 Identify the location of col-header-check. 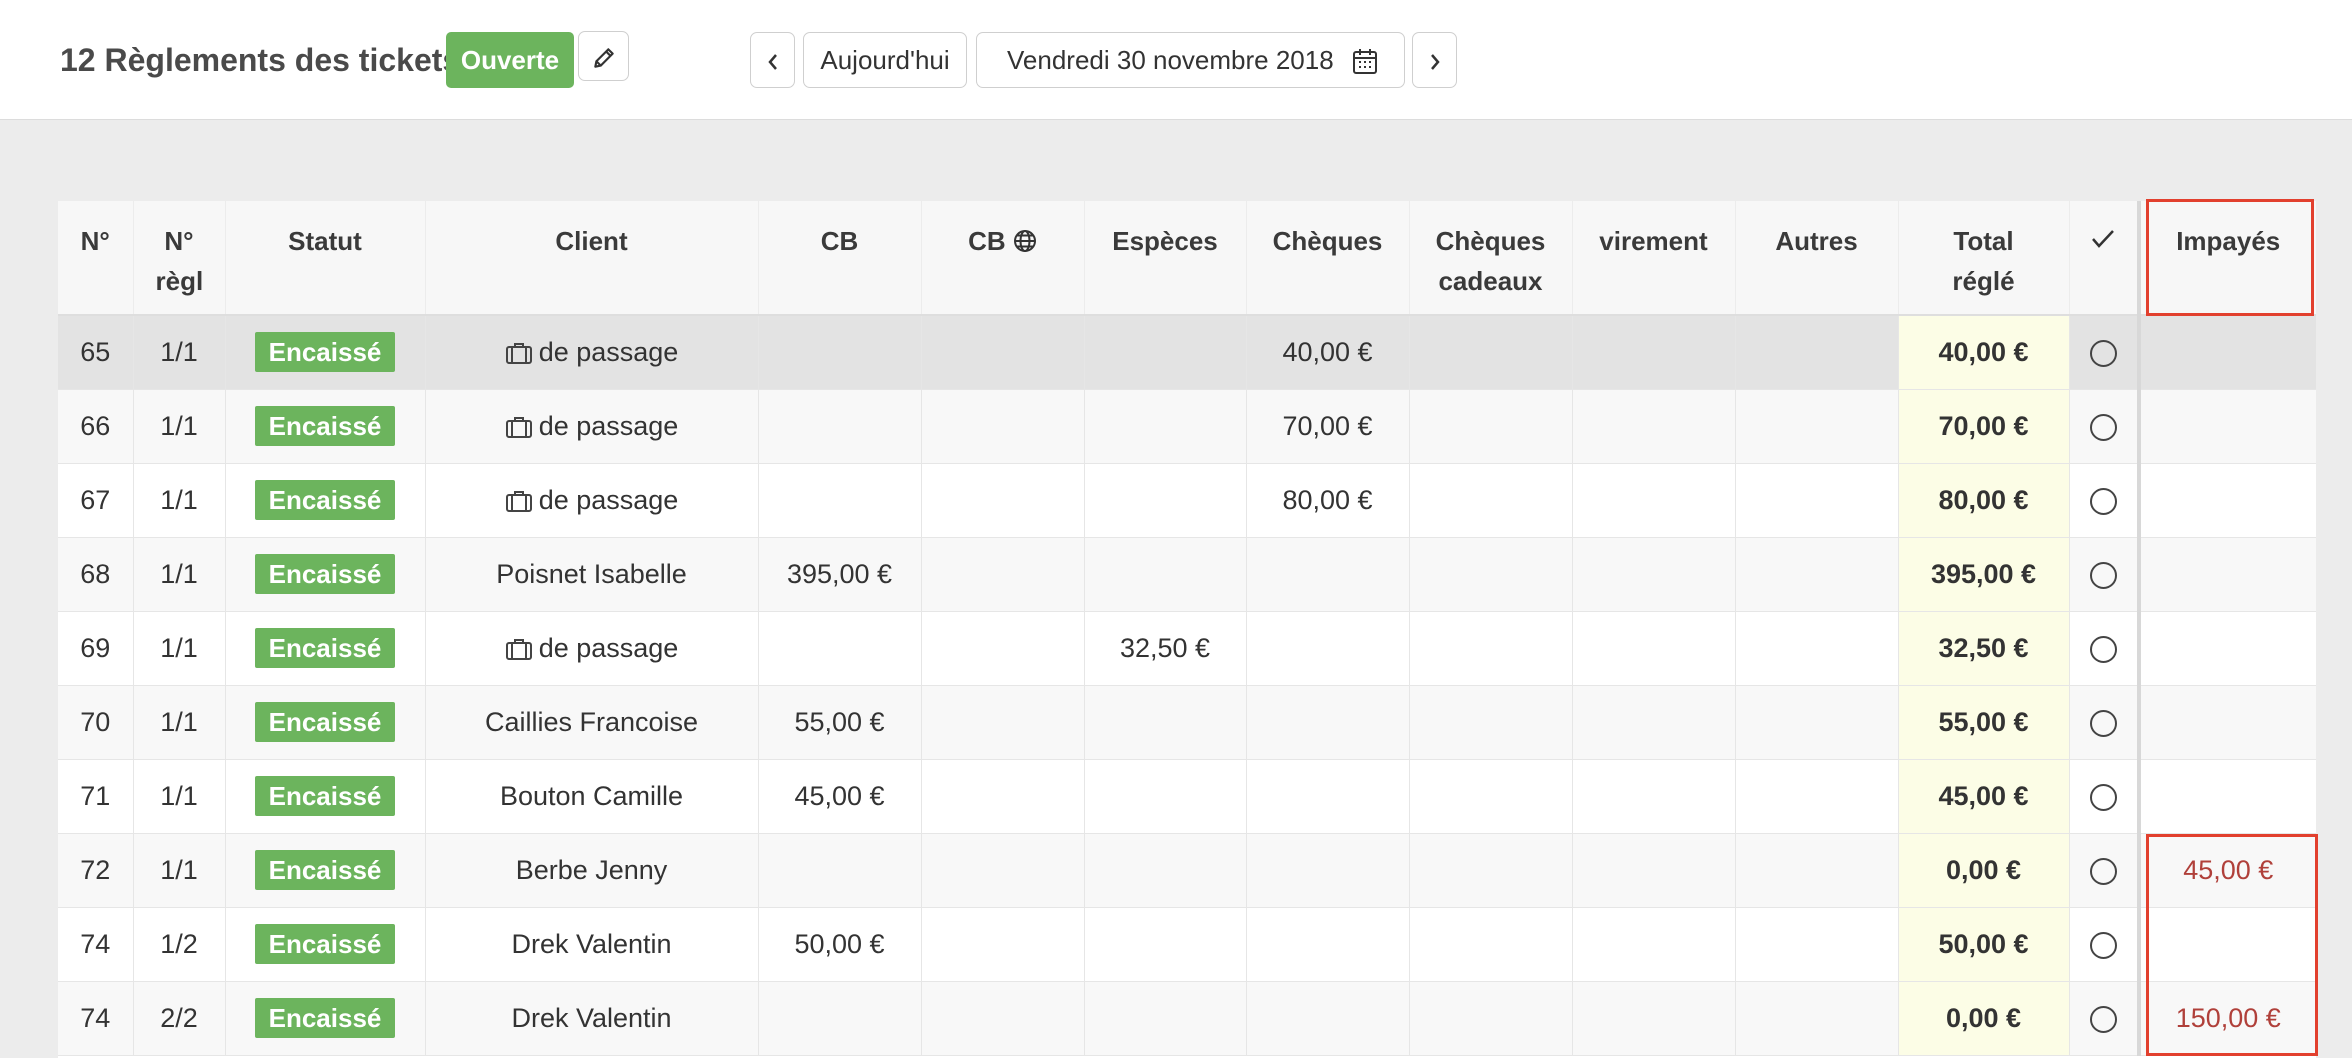
(2104, 258).